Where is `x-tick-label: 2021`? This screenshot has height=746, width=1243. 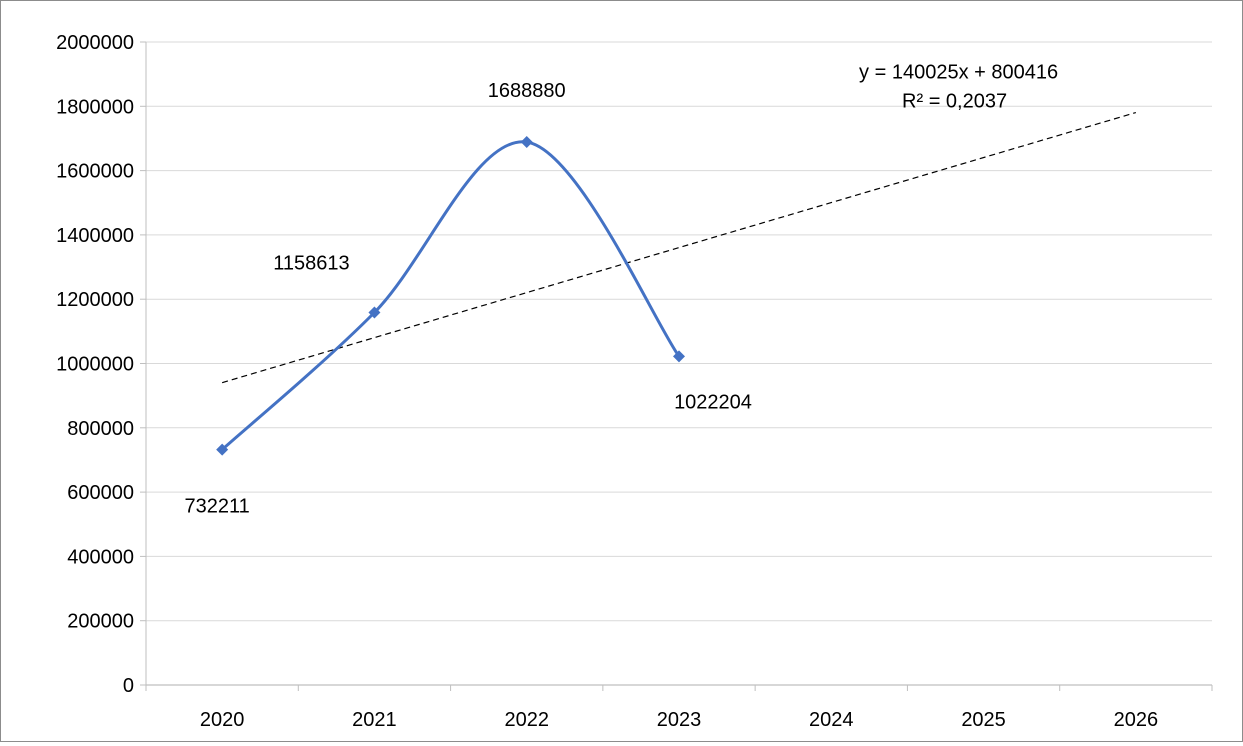 x-tick-label: 2021 is located at coordinates (374, 720).